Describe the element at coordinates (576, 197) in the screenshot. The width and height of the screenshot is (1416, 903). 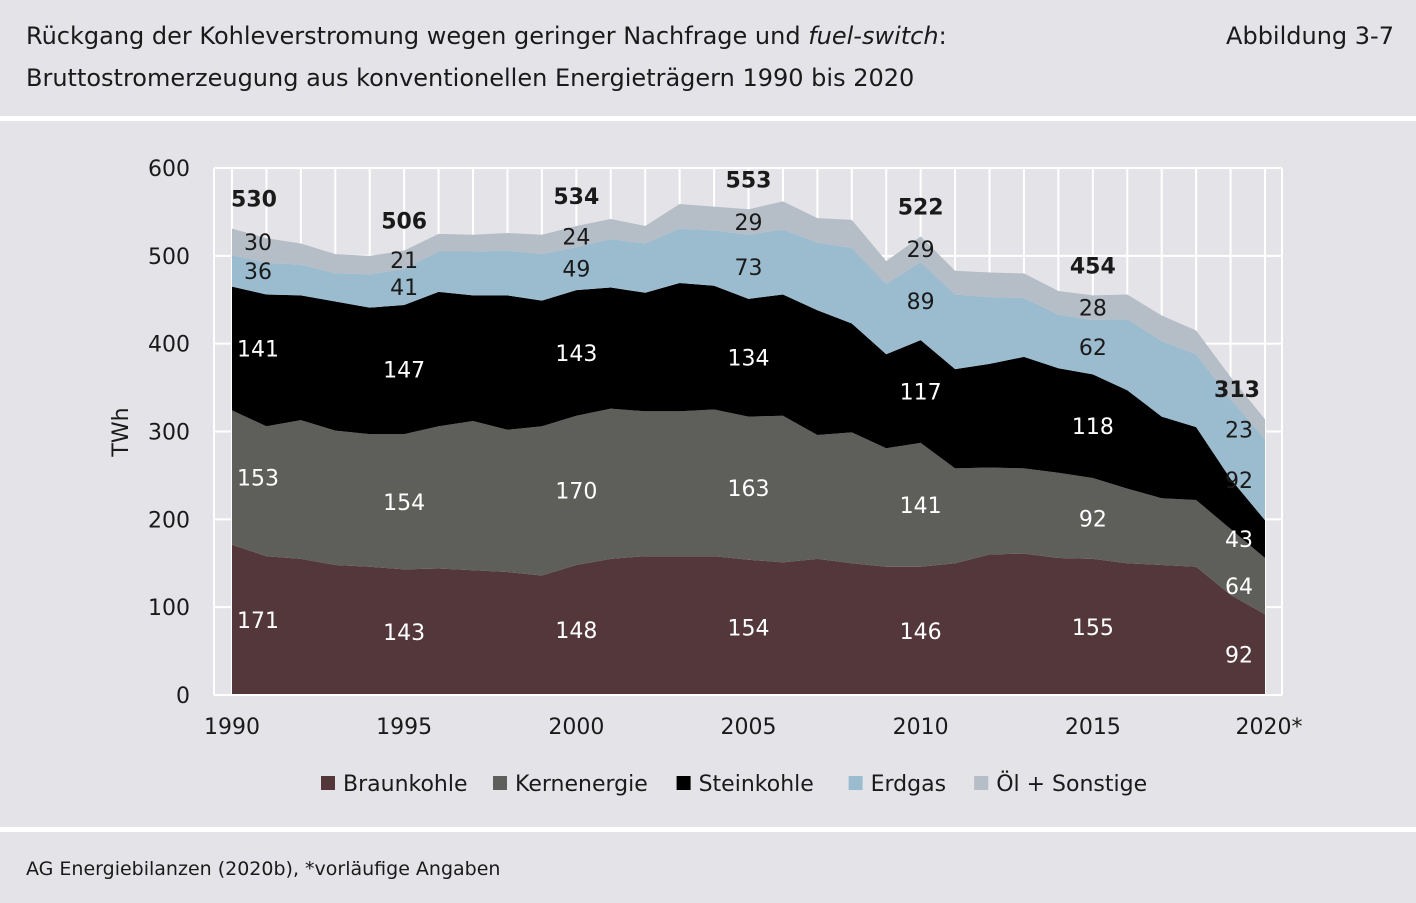
I see `total-value-label: 534` at that location.